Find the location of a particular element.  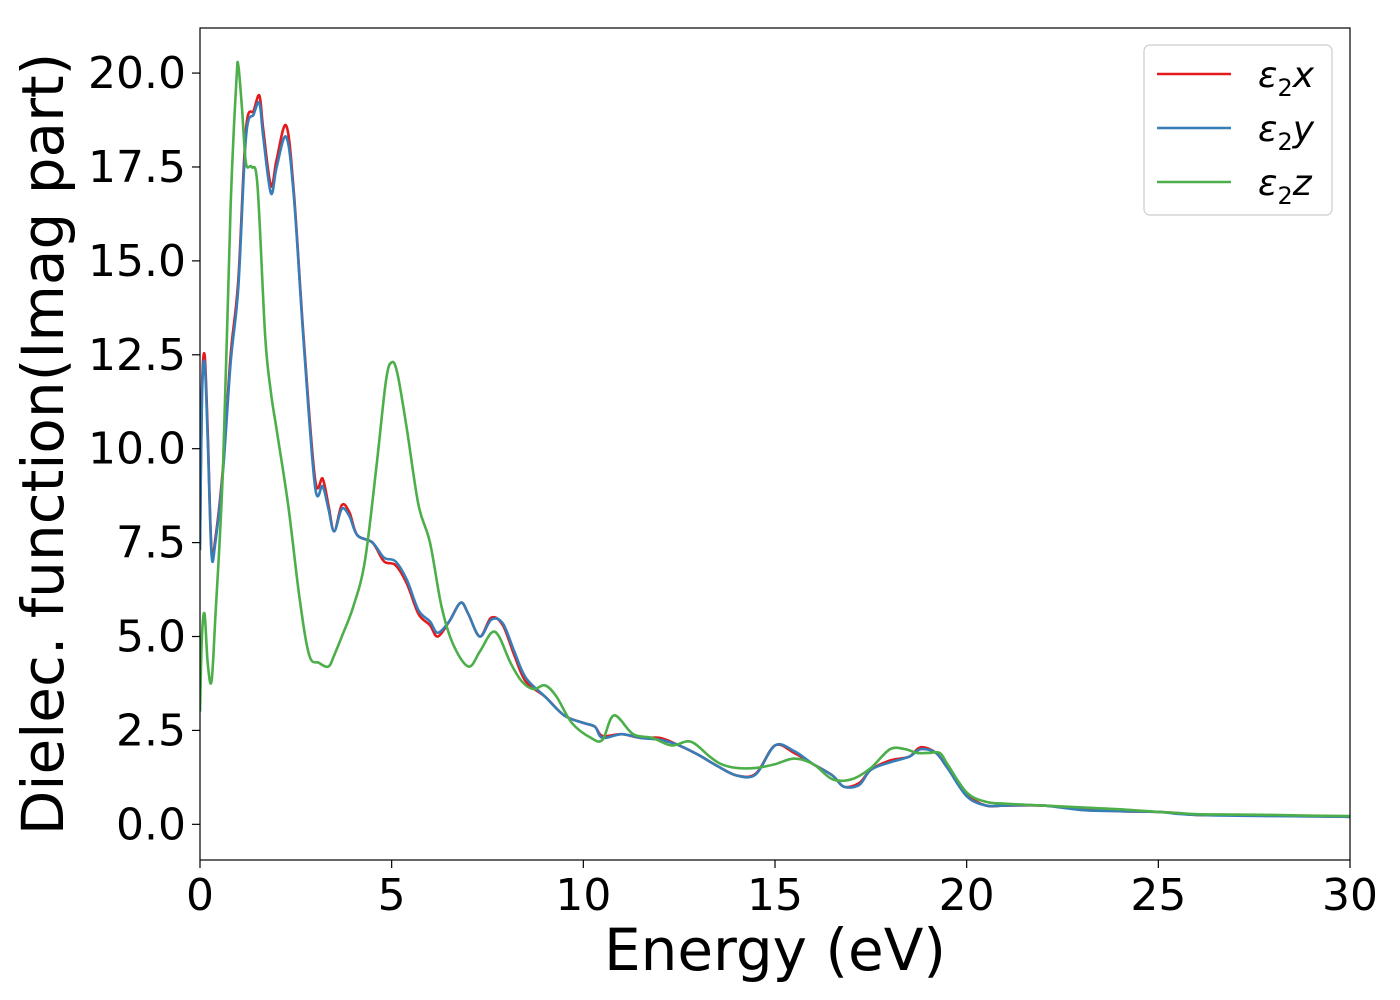

legend-variable: x is located at coordinates (1303, 75).